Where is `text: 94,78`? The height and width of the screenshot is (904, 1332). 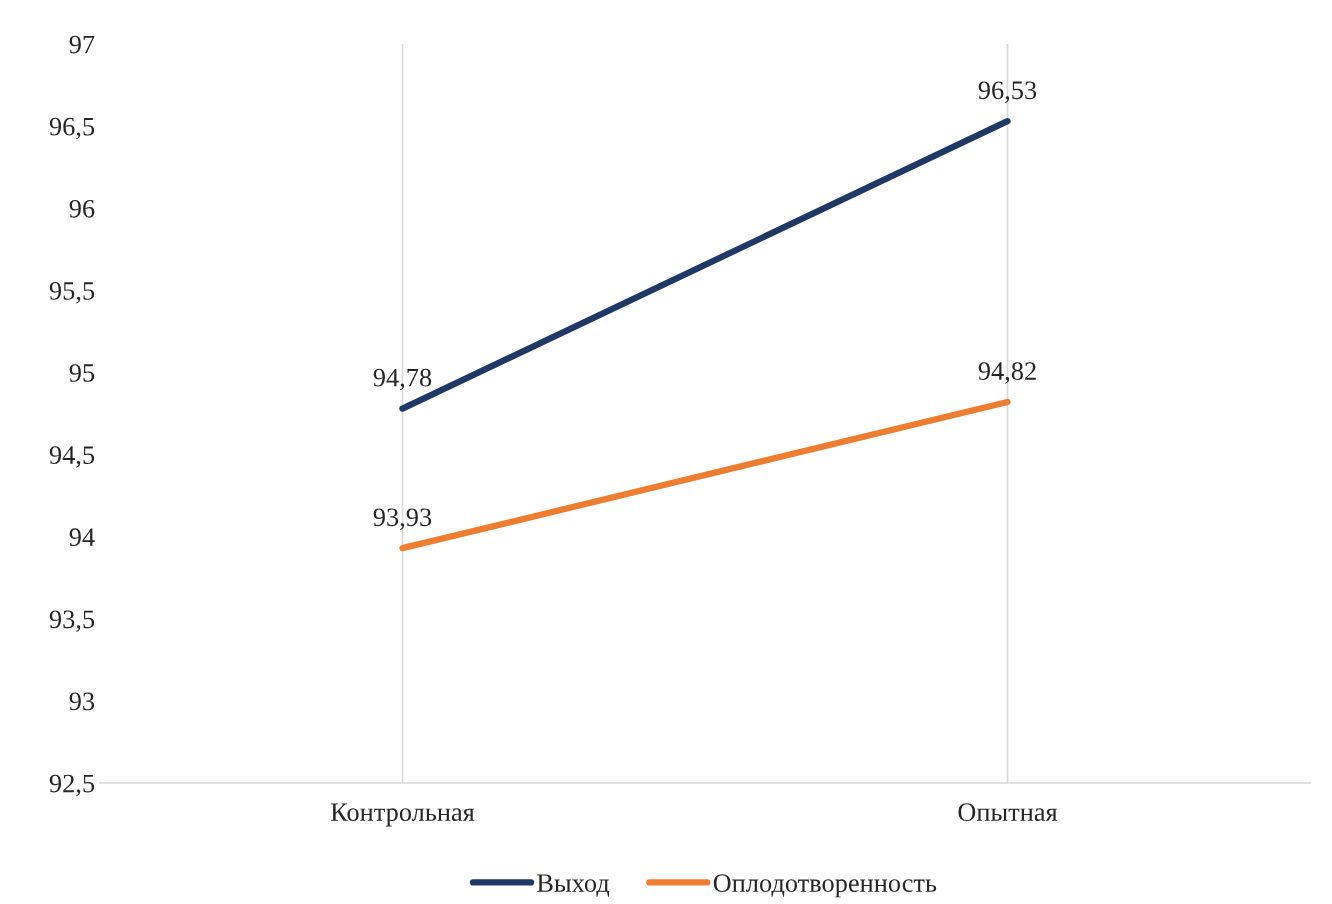
text: 94,78 is located at coordinates (402, 379).